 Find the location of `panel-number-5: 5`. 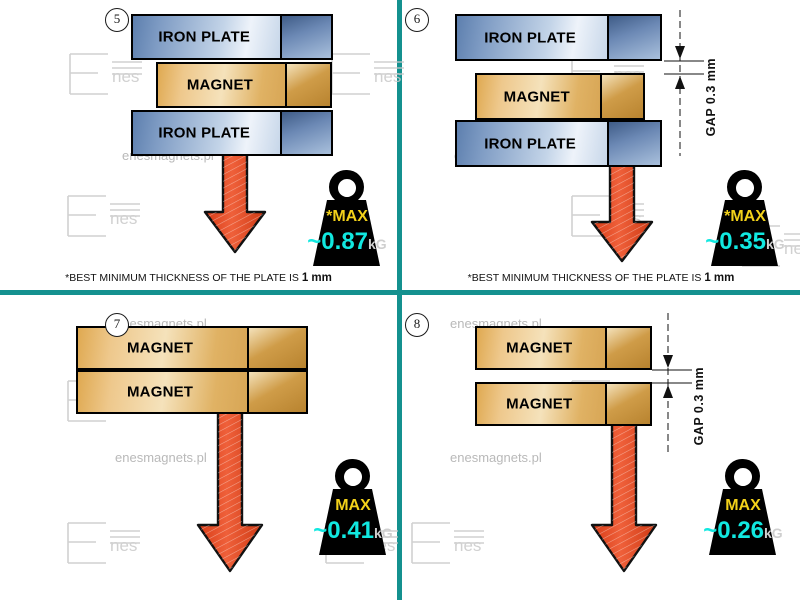

panel-number-5: 5 is located at coordinates (117, 20).